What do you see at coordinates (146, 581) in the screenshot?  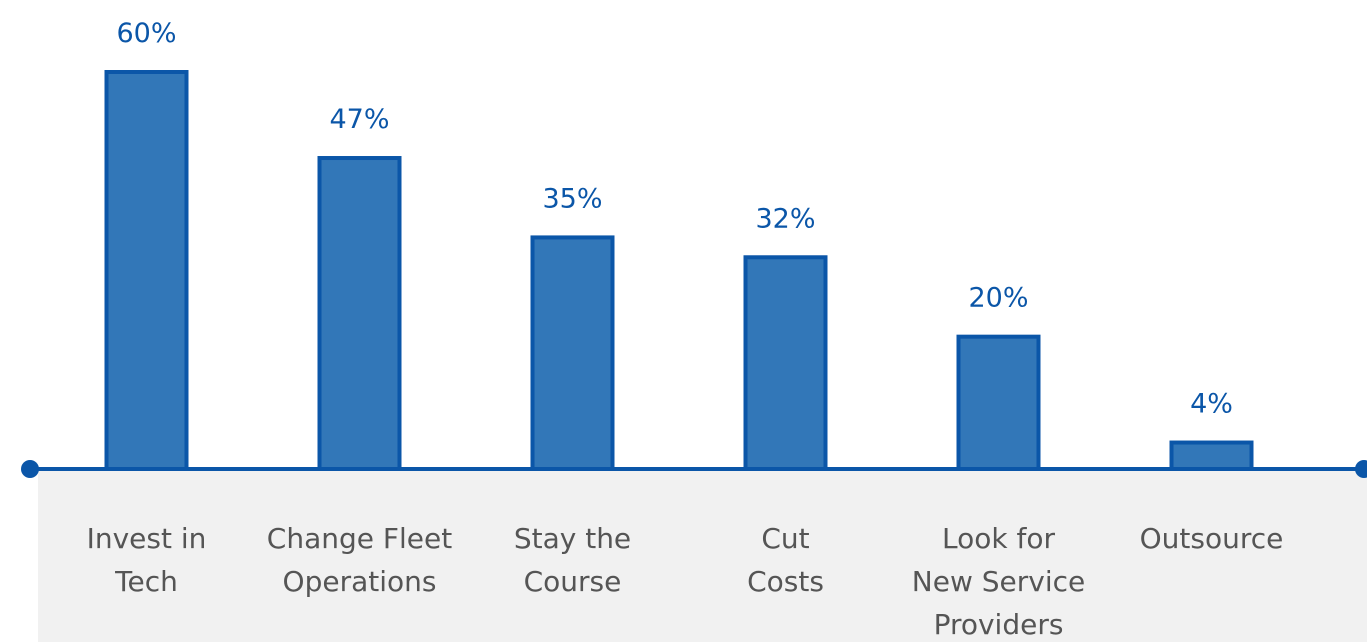 I see `category-label-line: Tech` at bounding box center [146, 581].